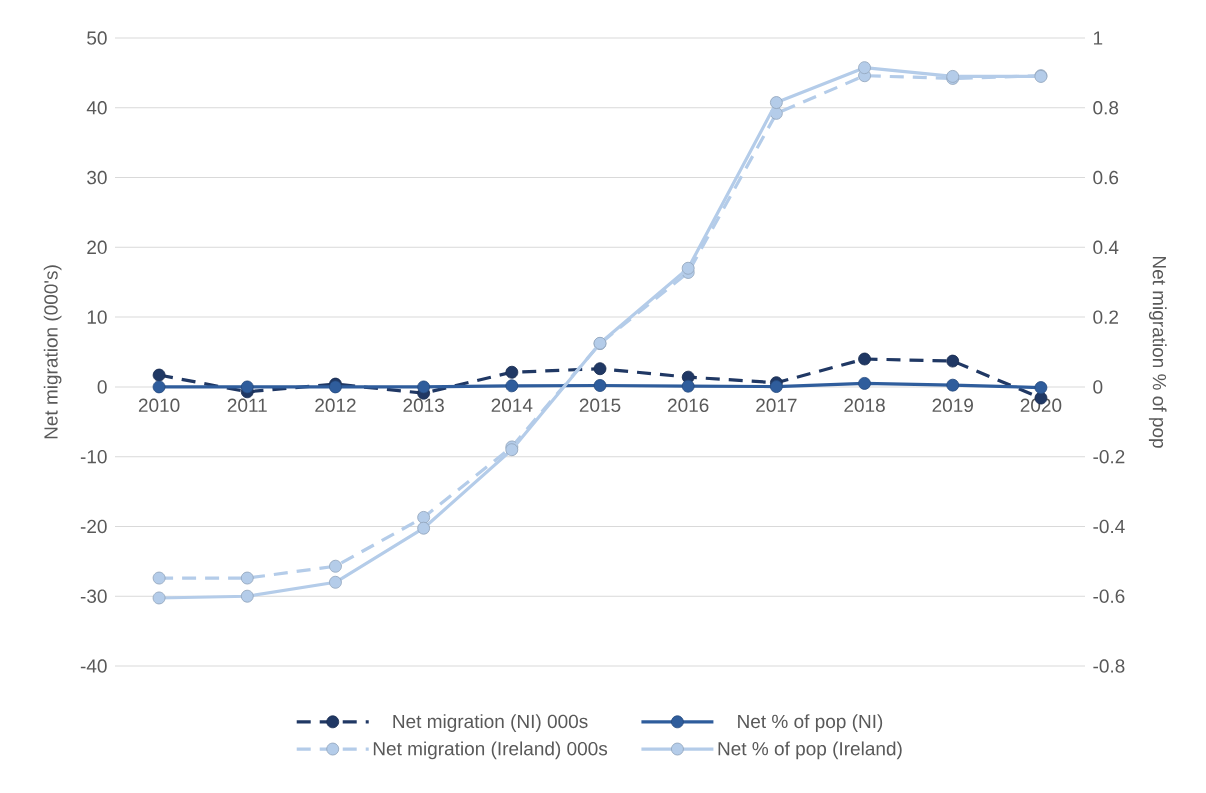  What do you see at coordinates (1106, 317) in the screenshot?
I see `y2-tick-label: 0.2` at bounding box center [1106, 317].